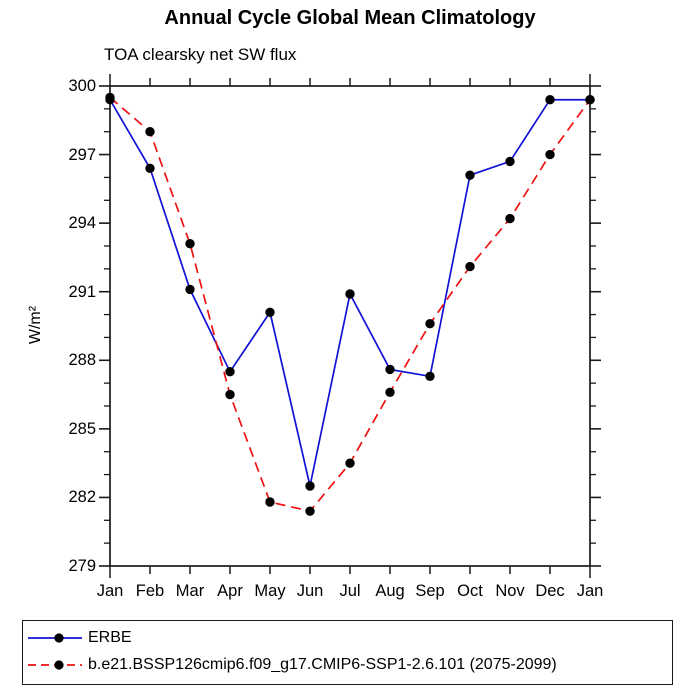  I want to click on data-point-1-Jul, so click(350, 463).